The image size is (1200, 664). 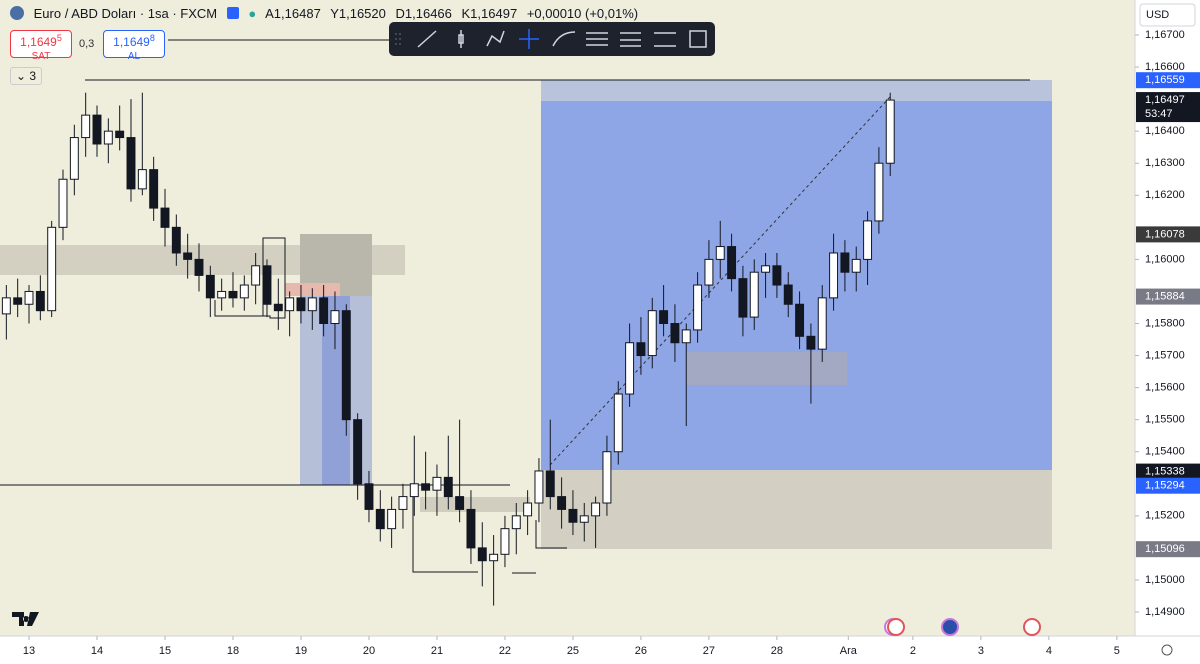 What do you see at coordinates (233, 651) in the screenshot?
I see `x-tick-label: 18` at bounding box center [233, 651].